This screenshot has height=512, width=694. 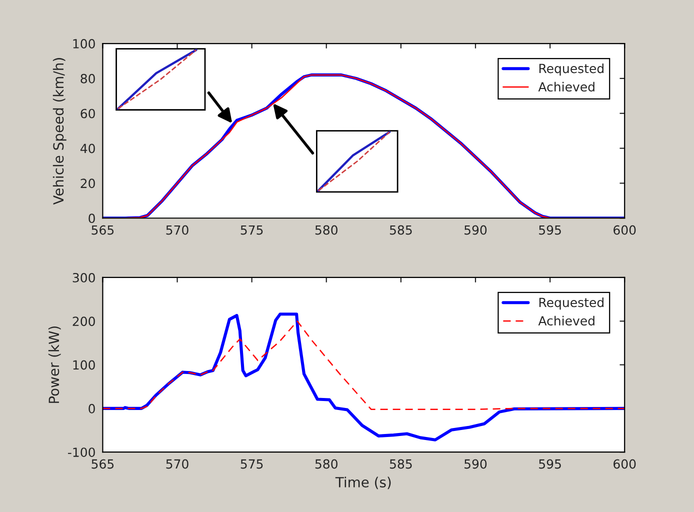 What do you see at coordinates (87, 183) in the screenshot?
I see `y-tick-label: 20` at bounding box center [87, 183].